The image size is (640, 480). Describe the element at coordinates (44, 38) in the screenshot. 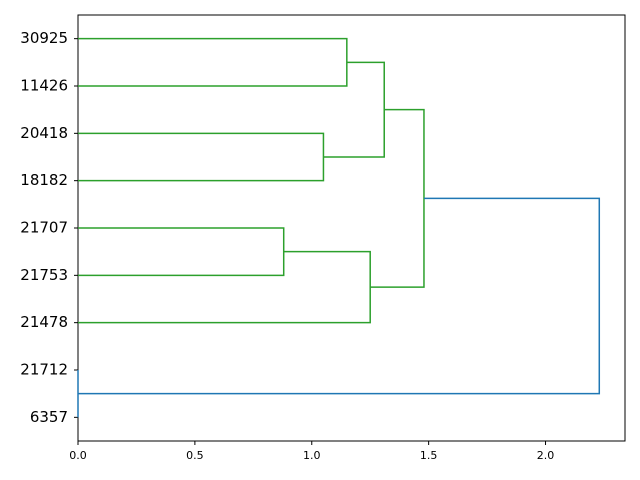

I see `leaf-label: 30925` at that location.